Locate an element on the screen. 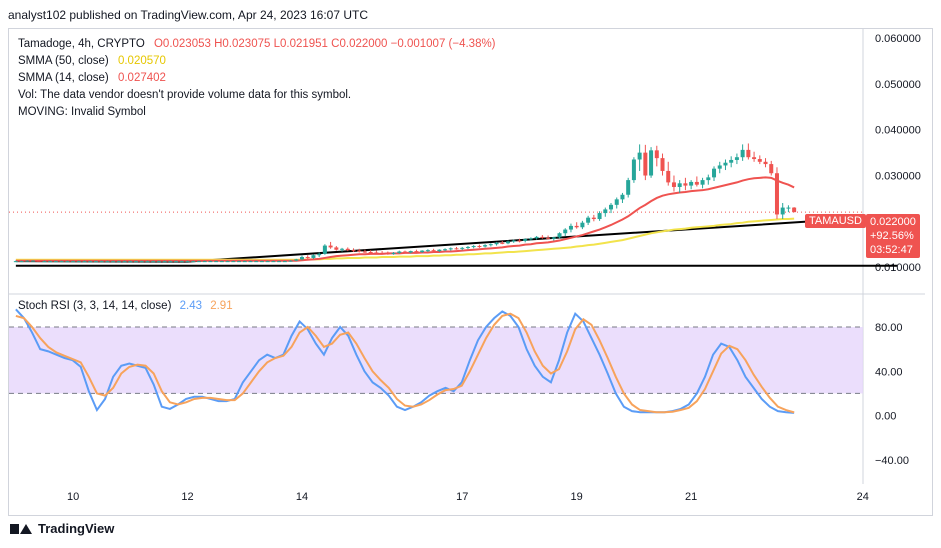 The width and height of the screenshot is (941, 548). legend-sma50-label: SMMA (50, close) is located at coordinates (63, 61).